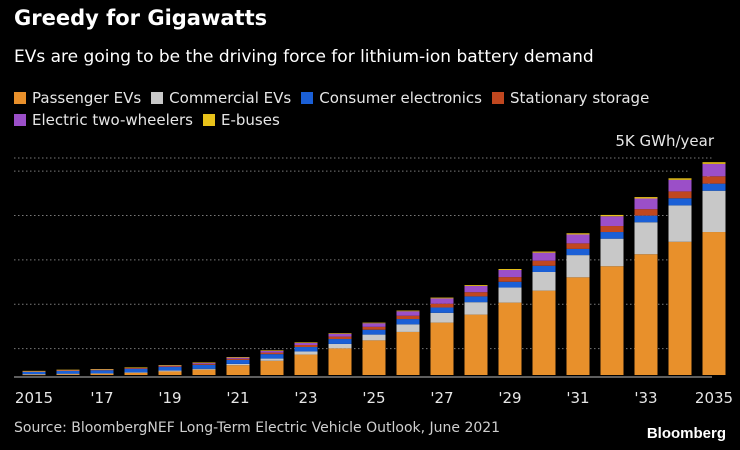  Describe the element at coordinates (373, 398) in the screenshot. I see `x-tick-label: '25` at that location.